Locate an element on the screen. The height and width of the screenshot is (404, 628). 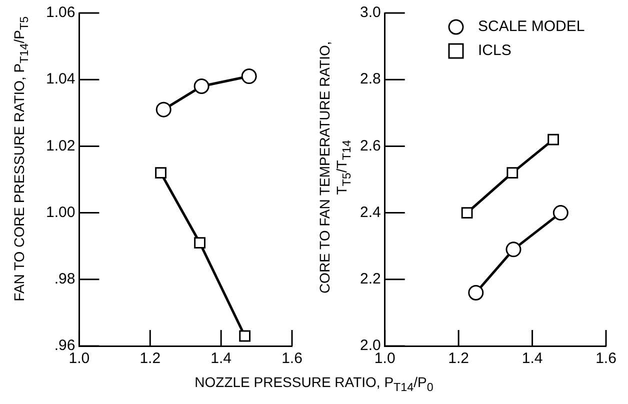
y-tick-label: .98 is located at coordinates (65, 279).